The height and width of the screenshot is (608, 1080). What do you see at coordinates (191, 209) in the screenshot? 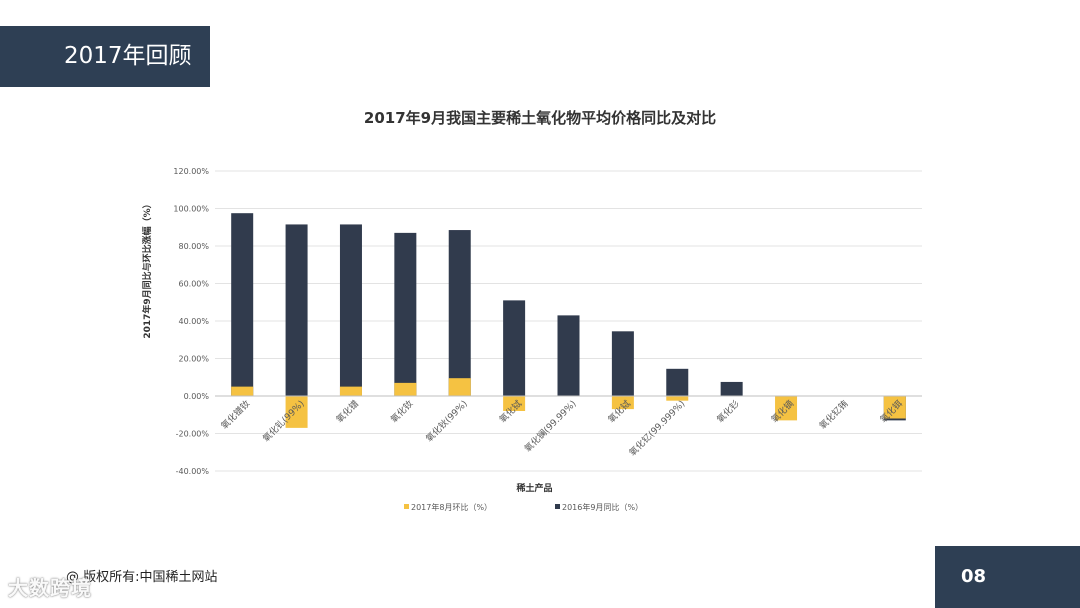
I see `y-tick-label: 100.00%` at bounding box center [191, 209].